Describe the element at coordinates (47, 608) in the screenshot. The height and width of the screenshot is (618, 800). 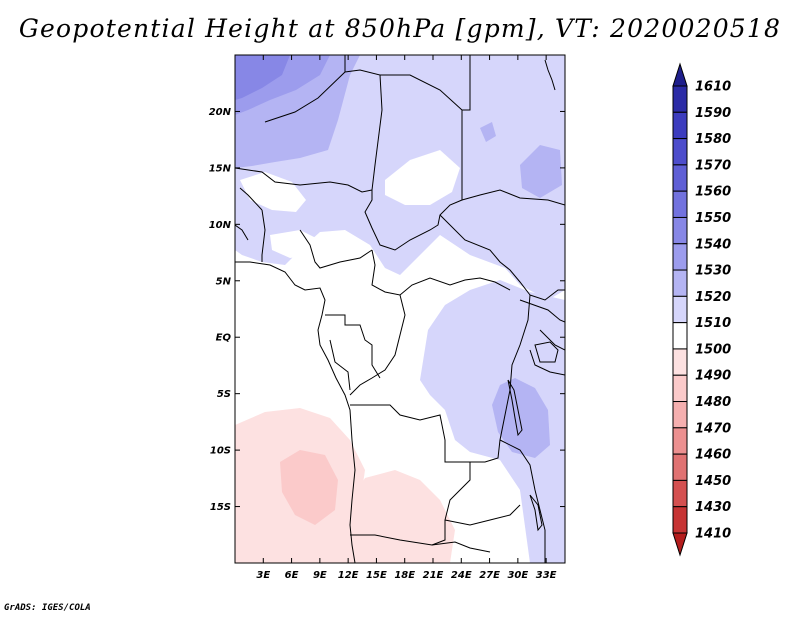
I see `credit-label: GrADS: IGES/COLA` at that location.